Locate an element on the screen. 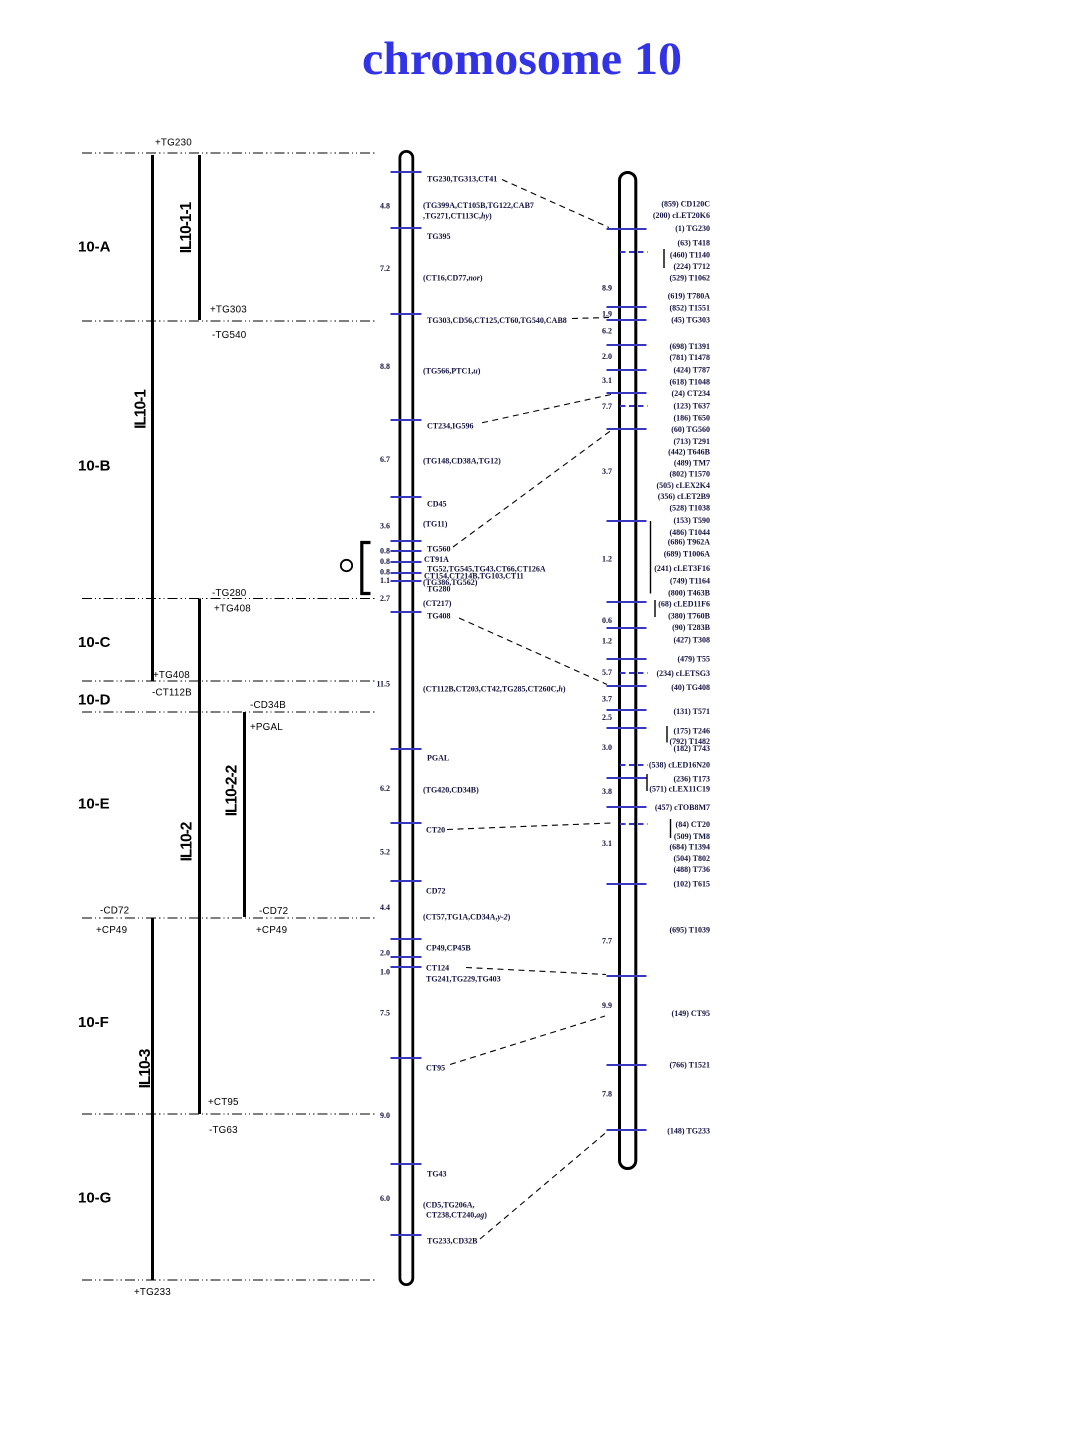 The width and height of the screenshot is (1080, 1440). svg-text: (234) cLETSG3 is located at coordinates (683, 673).